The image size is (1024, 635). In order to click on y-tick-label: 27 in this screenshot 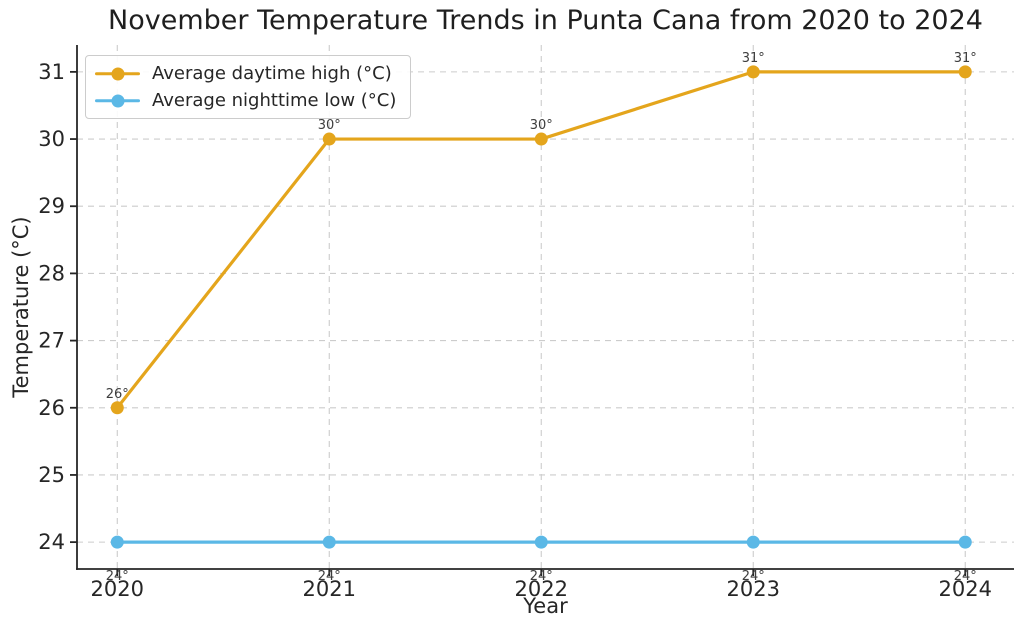, I will do `click(51, 341)`.